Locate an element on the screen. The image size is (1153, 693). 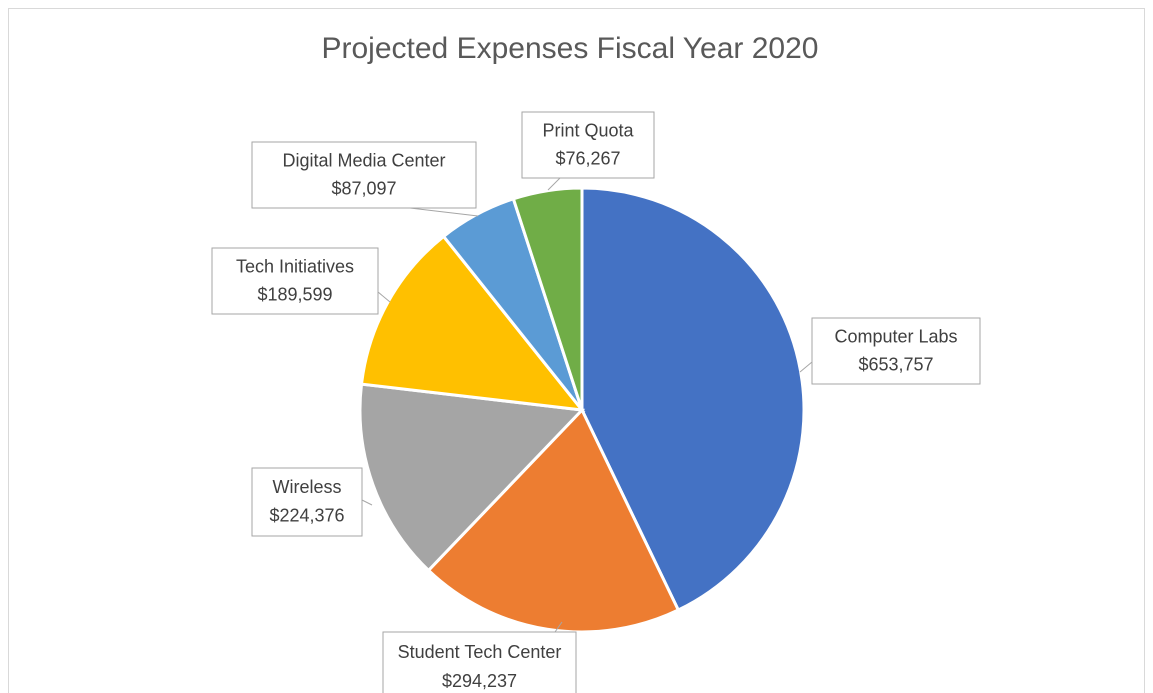
value-label: $189,599 is located at coordinates (294, 294).